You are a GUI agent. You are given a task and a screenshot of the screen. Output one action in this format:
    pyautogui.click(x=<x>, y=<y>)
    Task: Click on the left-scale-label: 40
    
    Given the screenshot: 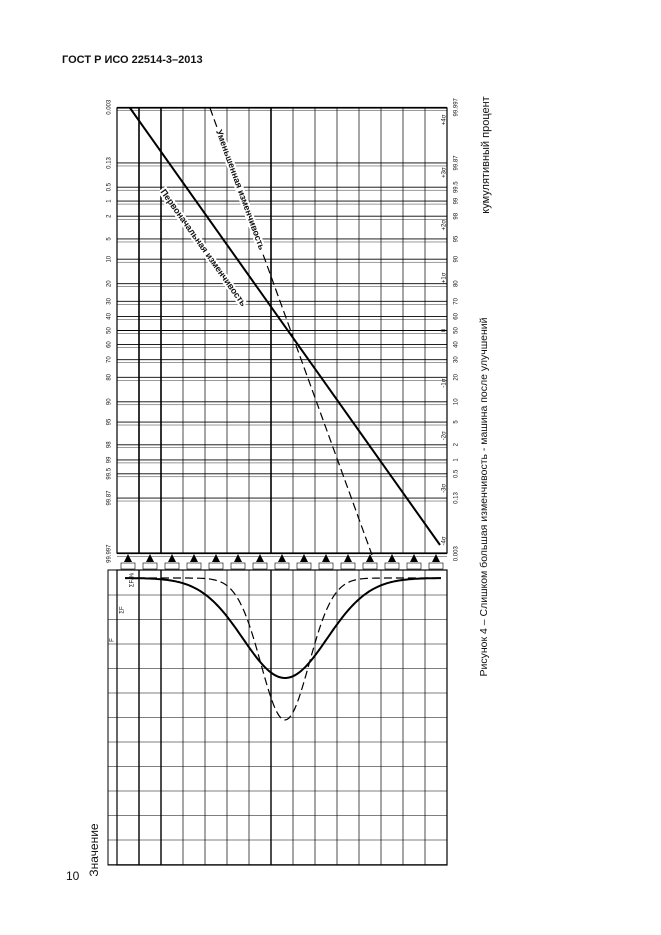 What is the action you would take?
    pyautogui.click(x=110, y=315)
    